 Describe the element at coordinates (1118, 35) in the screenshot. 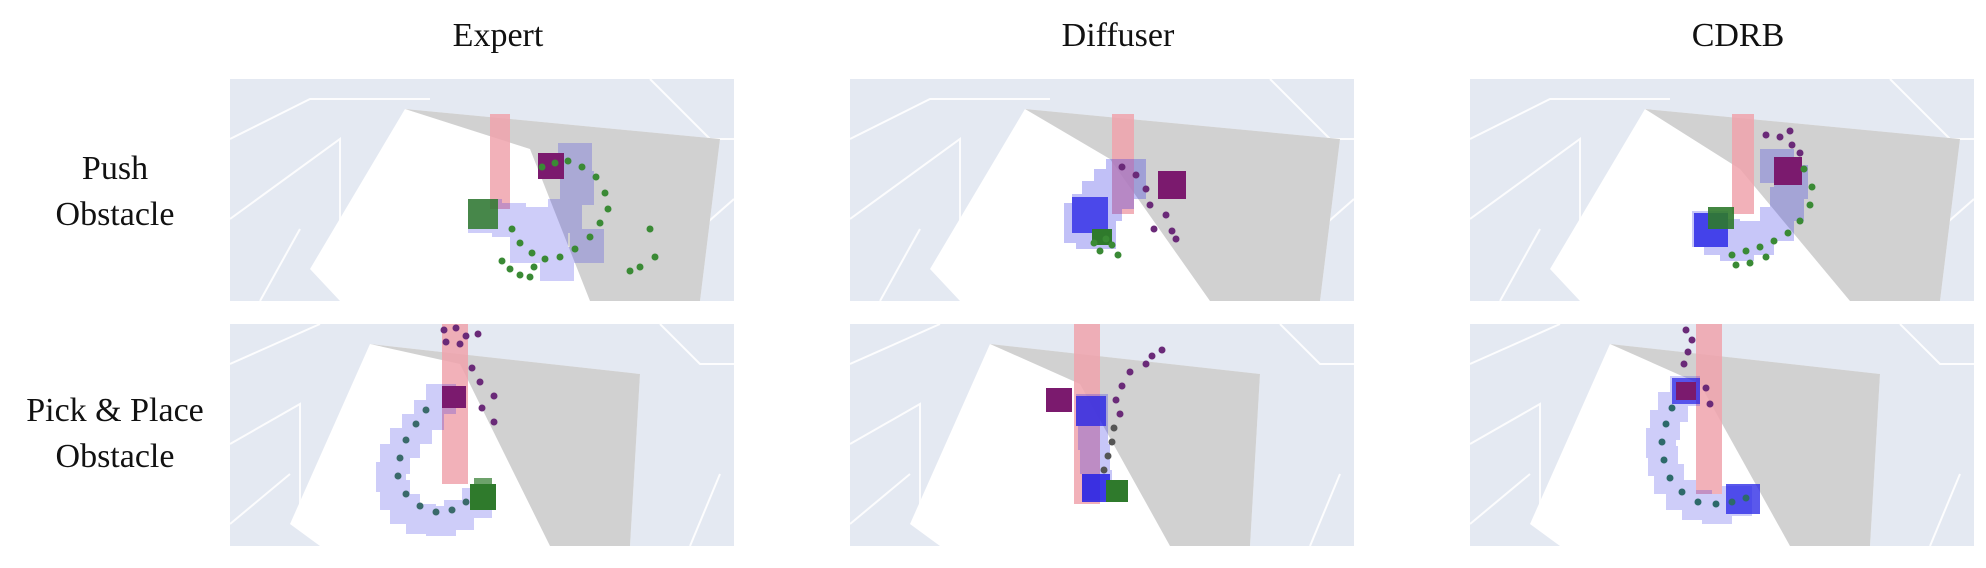

I see `column-header-diffuser: Diffuser` at that location.